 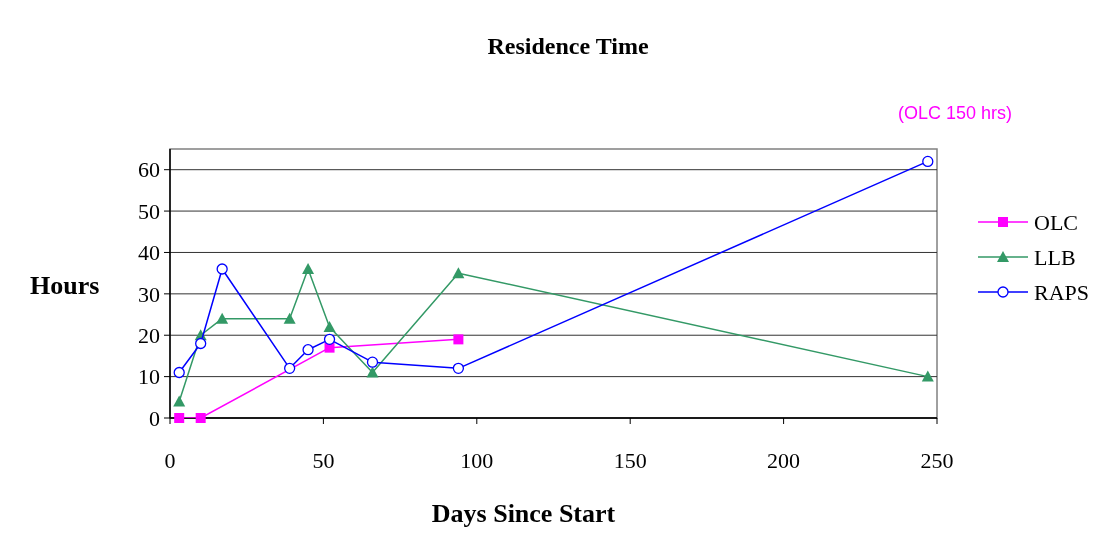 I want to click on y-tick-label: 0, so click(x=154, y=418).